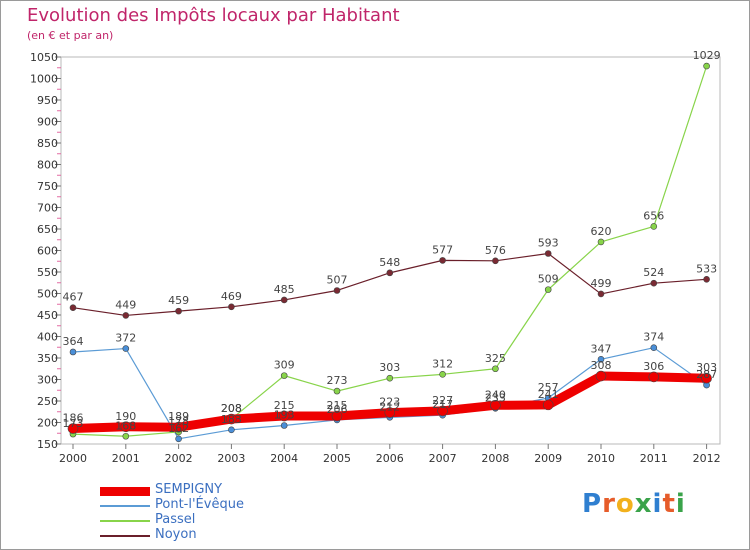 The height and width of the screenshot is (550, 750). I want to click on logo-letter: o, so click(625, 504).